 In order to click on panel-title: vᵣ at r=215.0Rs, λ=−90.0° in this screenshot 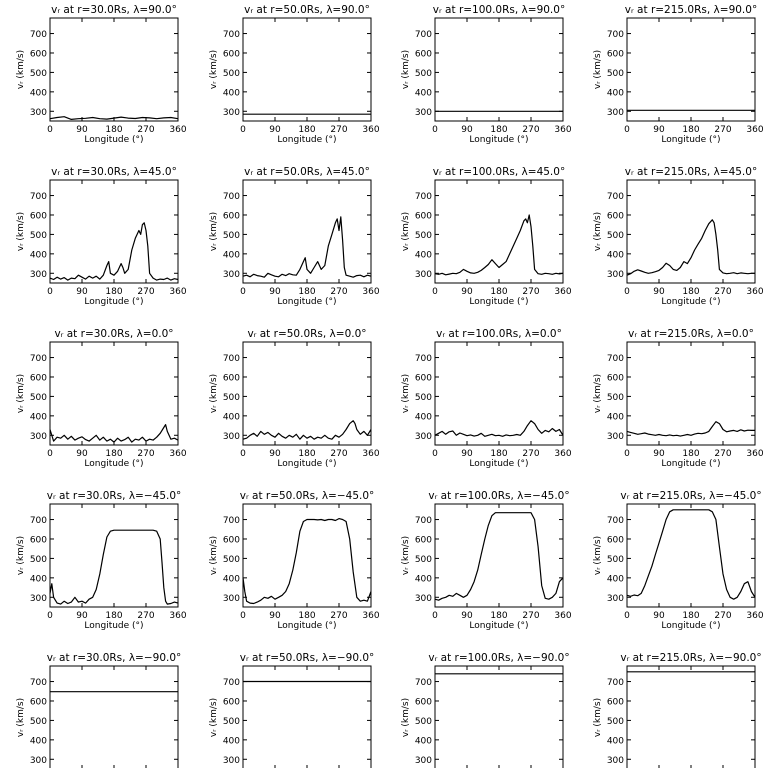, I will do `click(690, 658)`.